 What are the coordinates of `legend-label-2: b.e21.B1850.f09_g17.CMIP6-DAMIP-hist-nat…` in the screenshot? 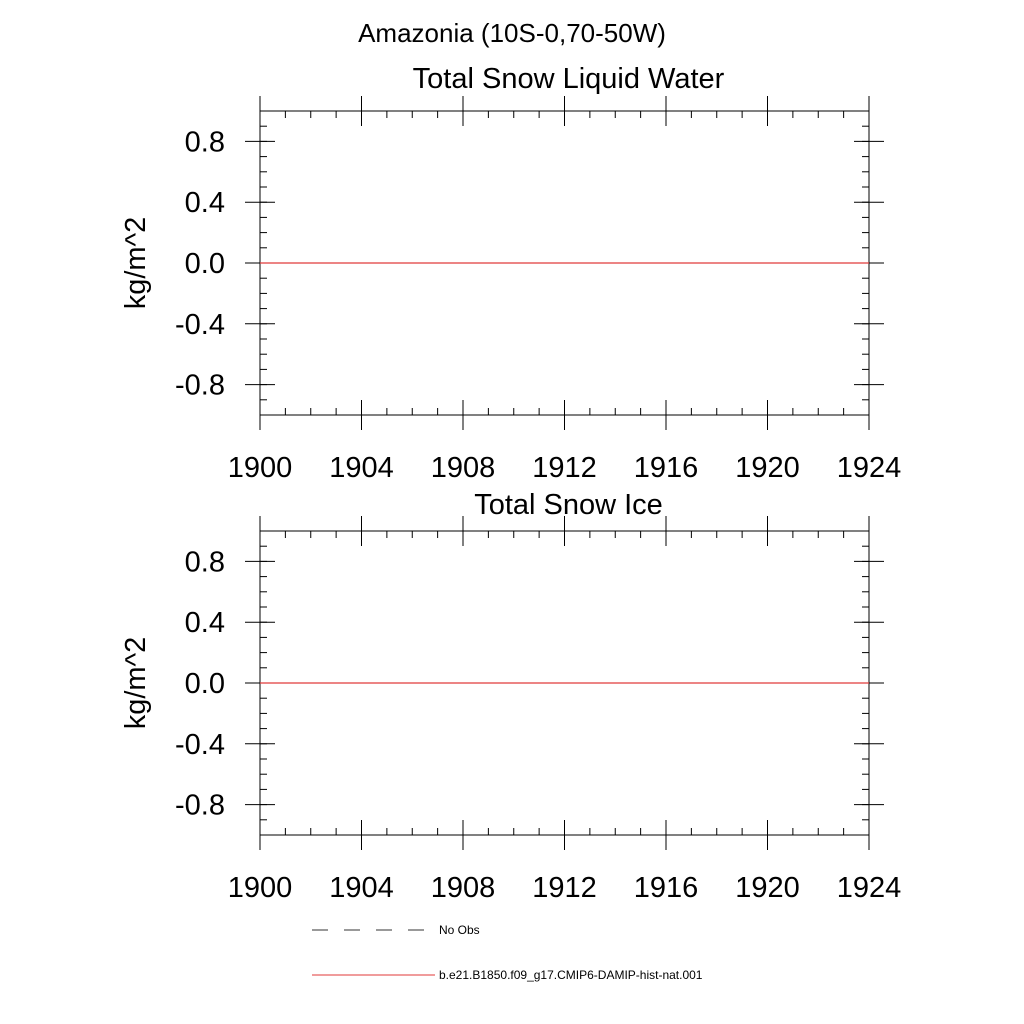 It's located at (571, 975).